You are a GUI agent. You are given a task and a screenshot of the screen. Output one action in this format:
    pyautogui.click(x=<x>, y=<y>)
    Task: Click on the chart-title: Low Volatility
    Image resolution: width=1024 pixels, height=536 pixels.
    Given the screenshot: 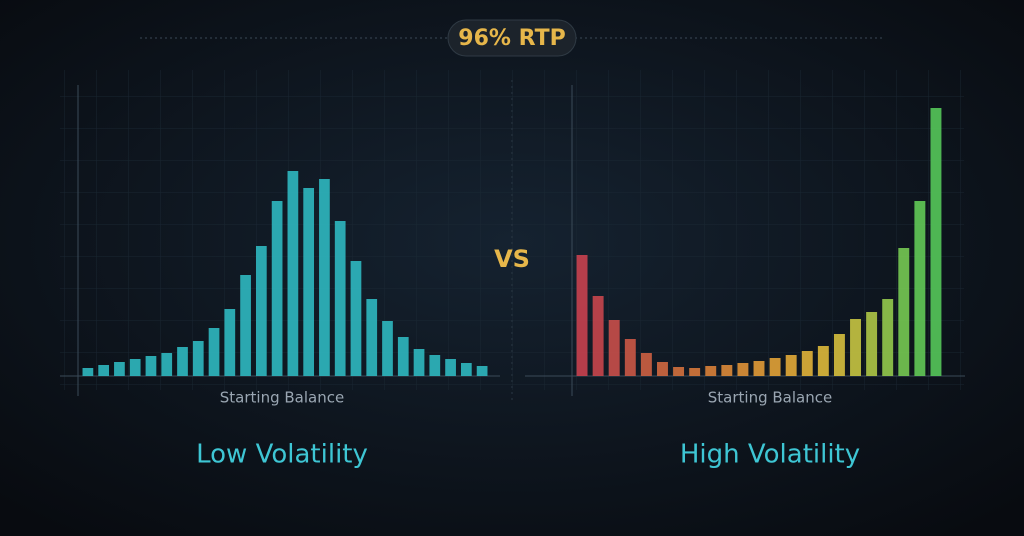 What is the action you would take?
    pyautogui.click(x=282, y=455)
    